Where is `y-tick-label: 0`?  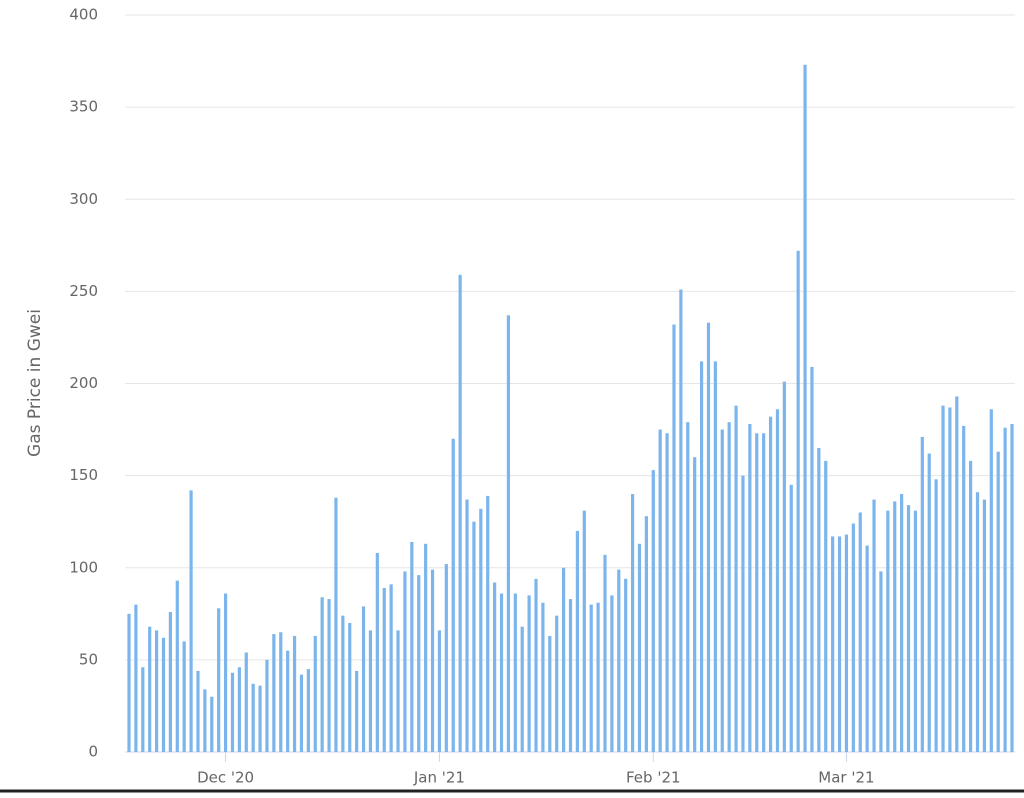 y-tick-label: 0 is located at coordinates (93, 752).